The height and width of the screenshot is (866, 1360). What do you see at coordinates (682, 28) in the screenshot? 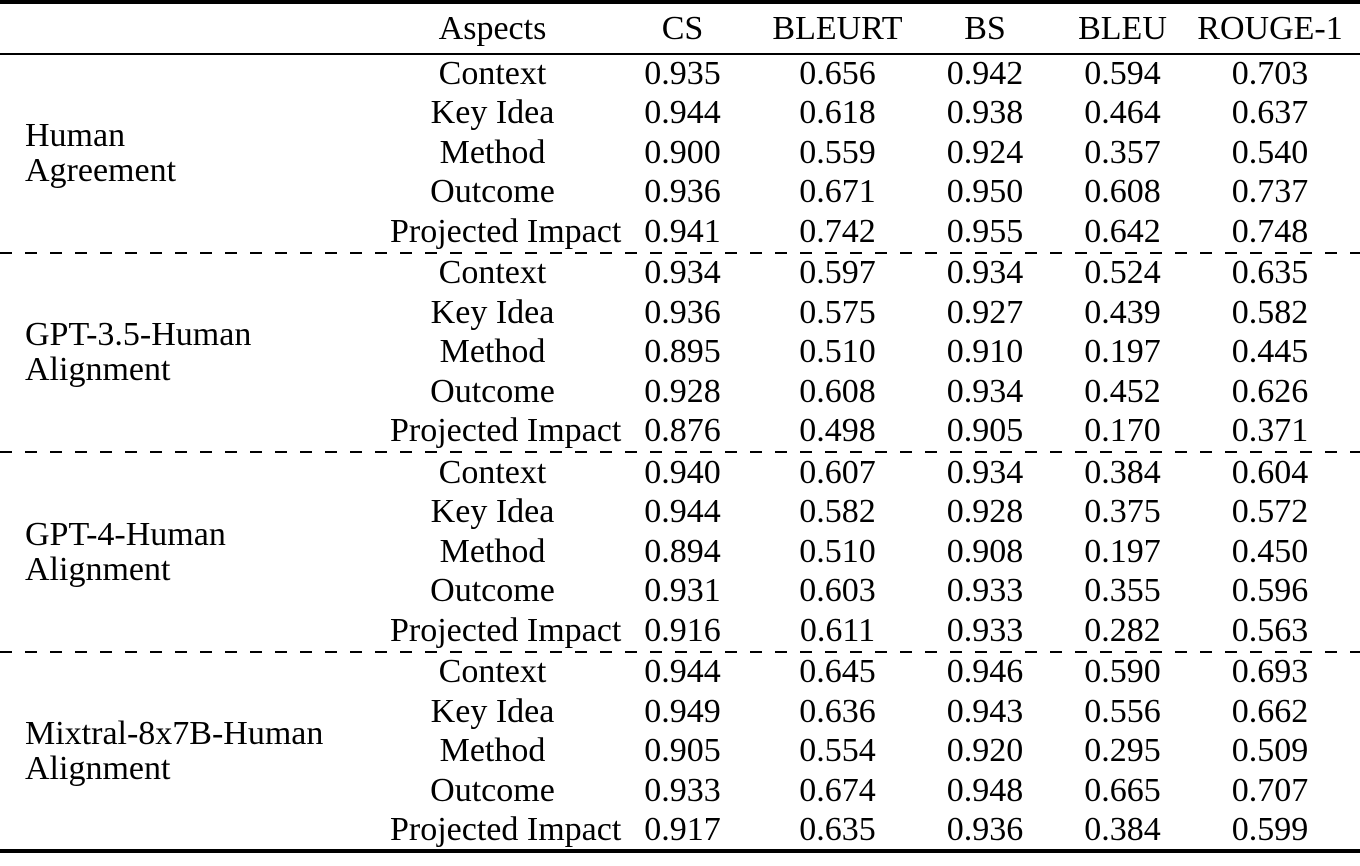
I see `col-header-cs: CS` at bounding box center [682, 28].